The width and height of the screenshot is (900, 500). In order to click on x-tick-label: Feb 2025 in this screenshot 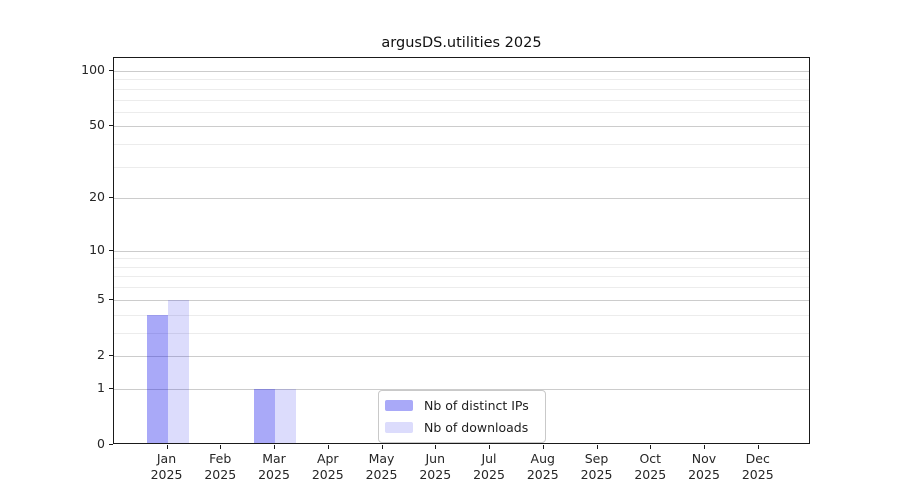, I will do `click(220, 466)`.